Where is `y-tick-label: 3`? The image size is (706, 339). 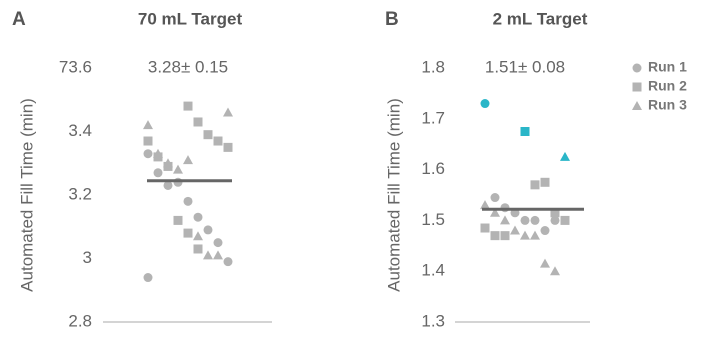 y-tick-label: 3 is located at coordinates (87, 257).